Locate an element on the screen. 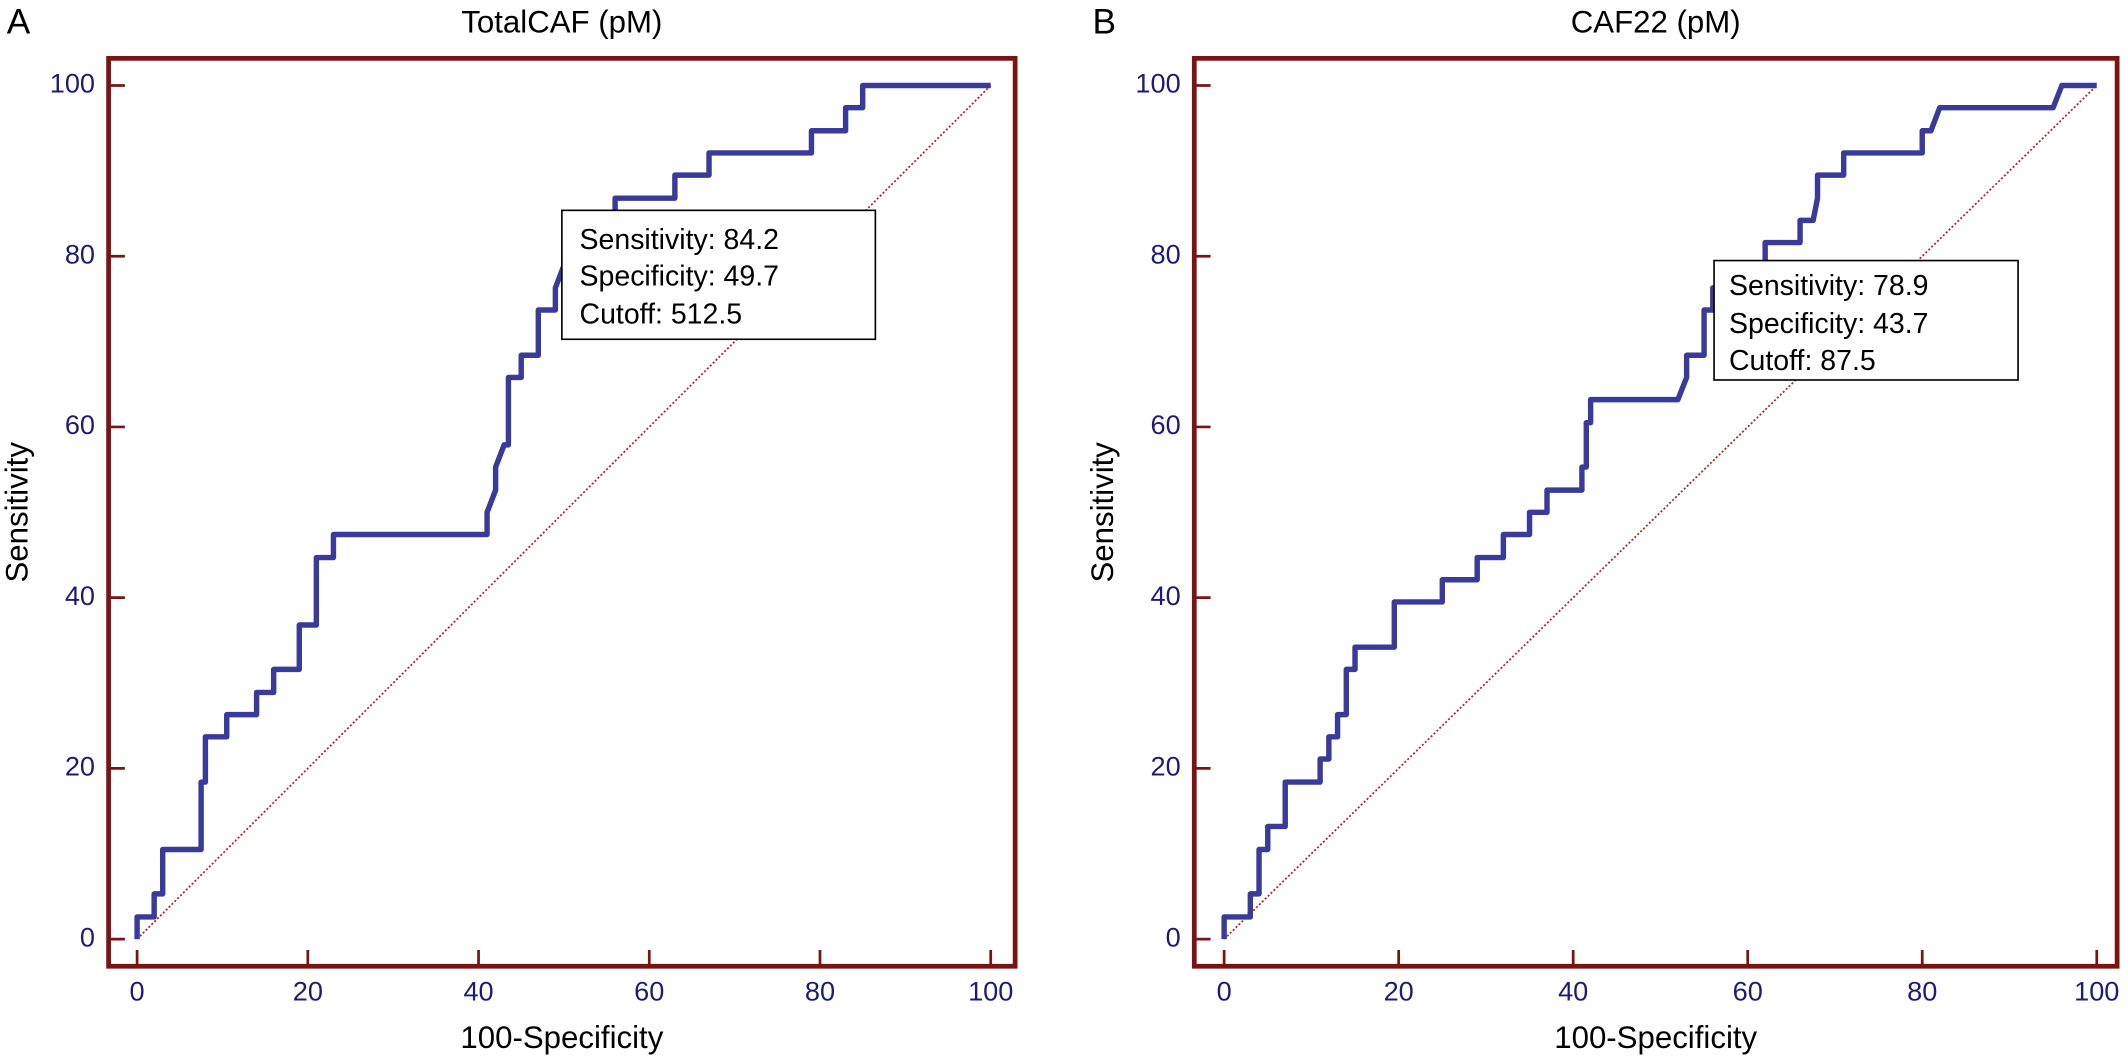 This screenshot has width=2128, height=1058. annotation-text: Cutoff: 512.5 is located at coordinates (661, 315).